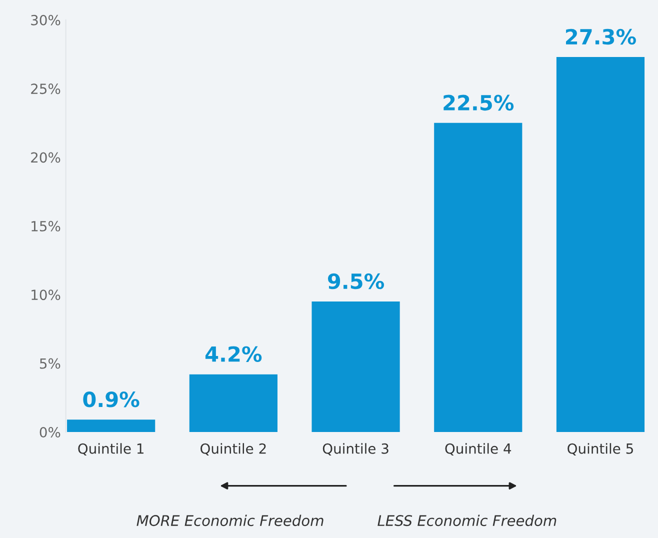  Describe the element at coordinates (467, 520) in the screenshot. I see `text: LESS Economic Freedom` at that location.